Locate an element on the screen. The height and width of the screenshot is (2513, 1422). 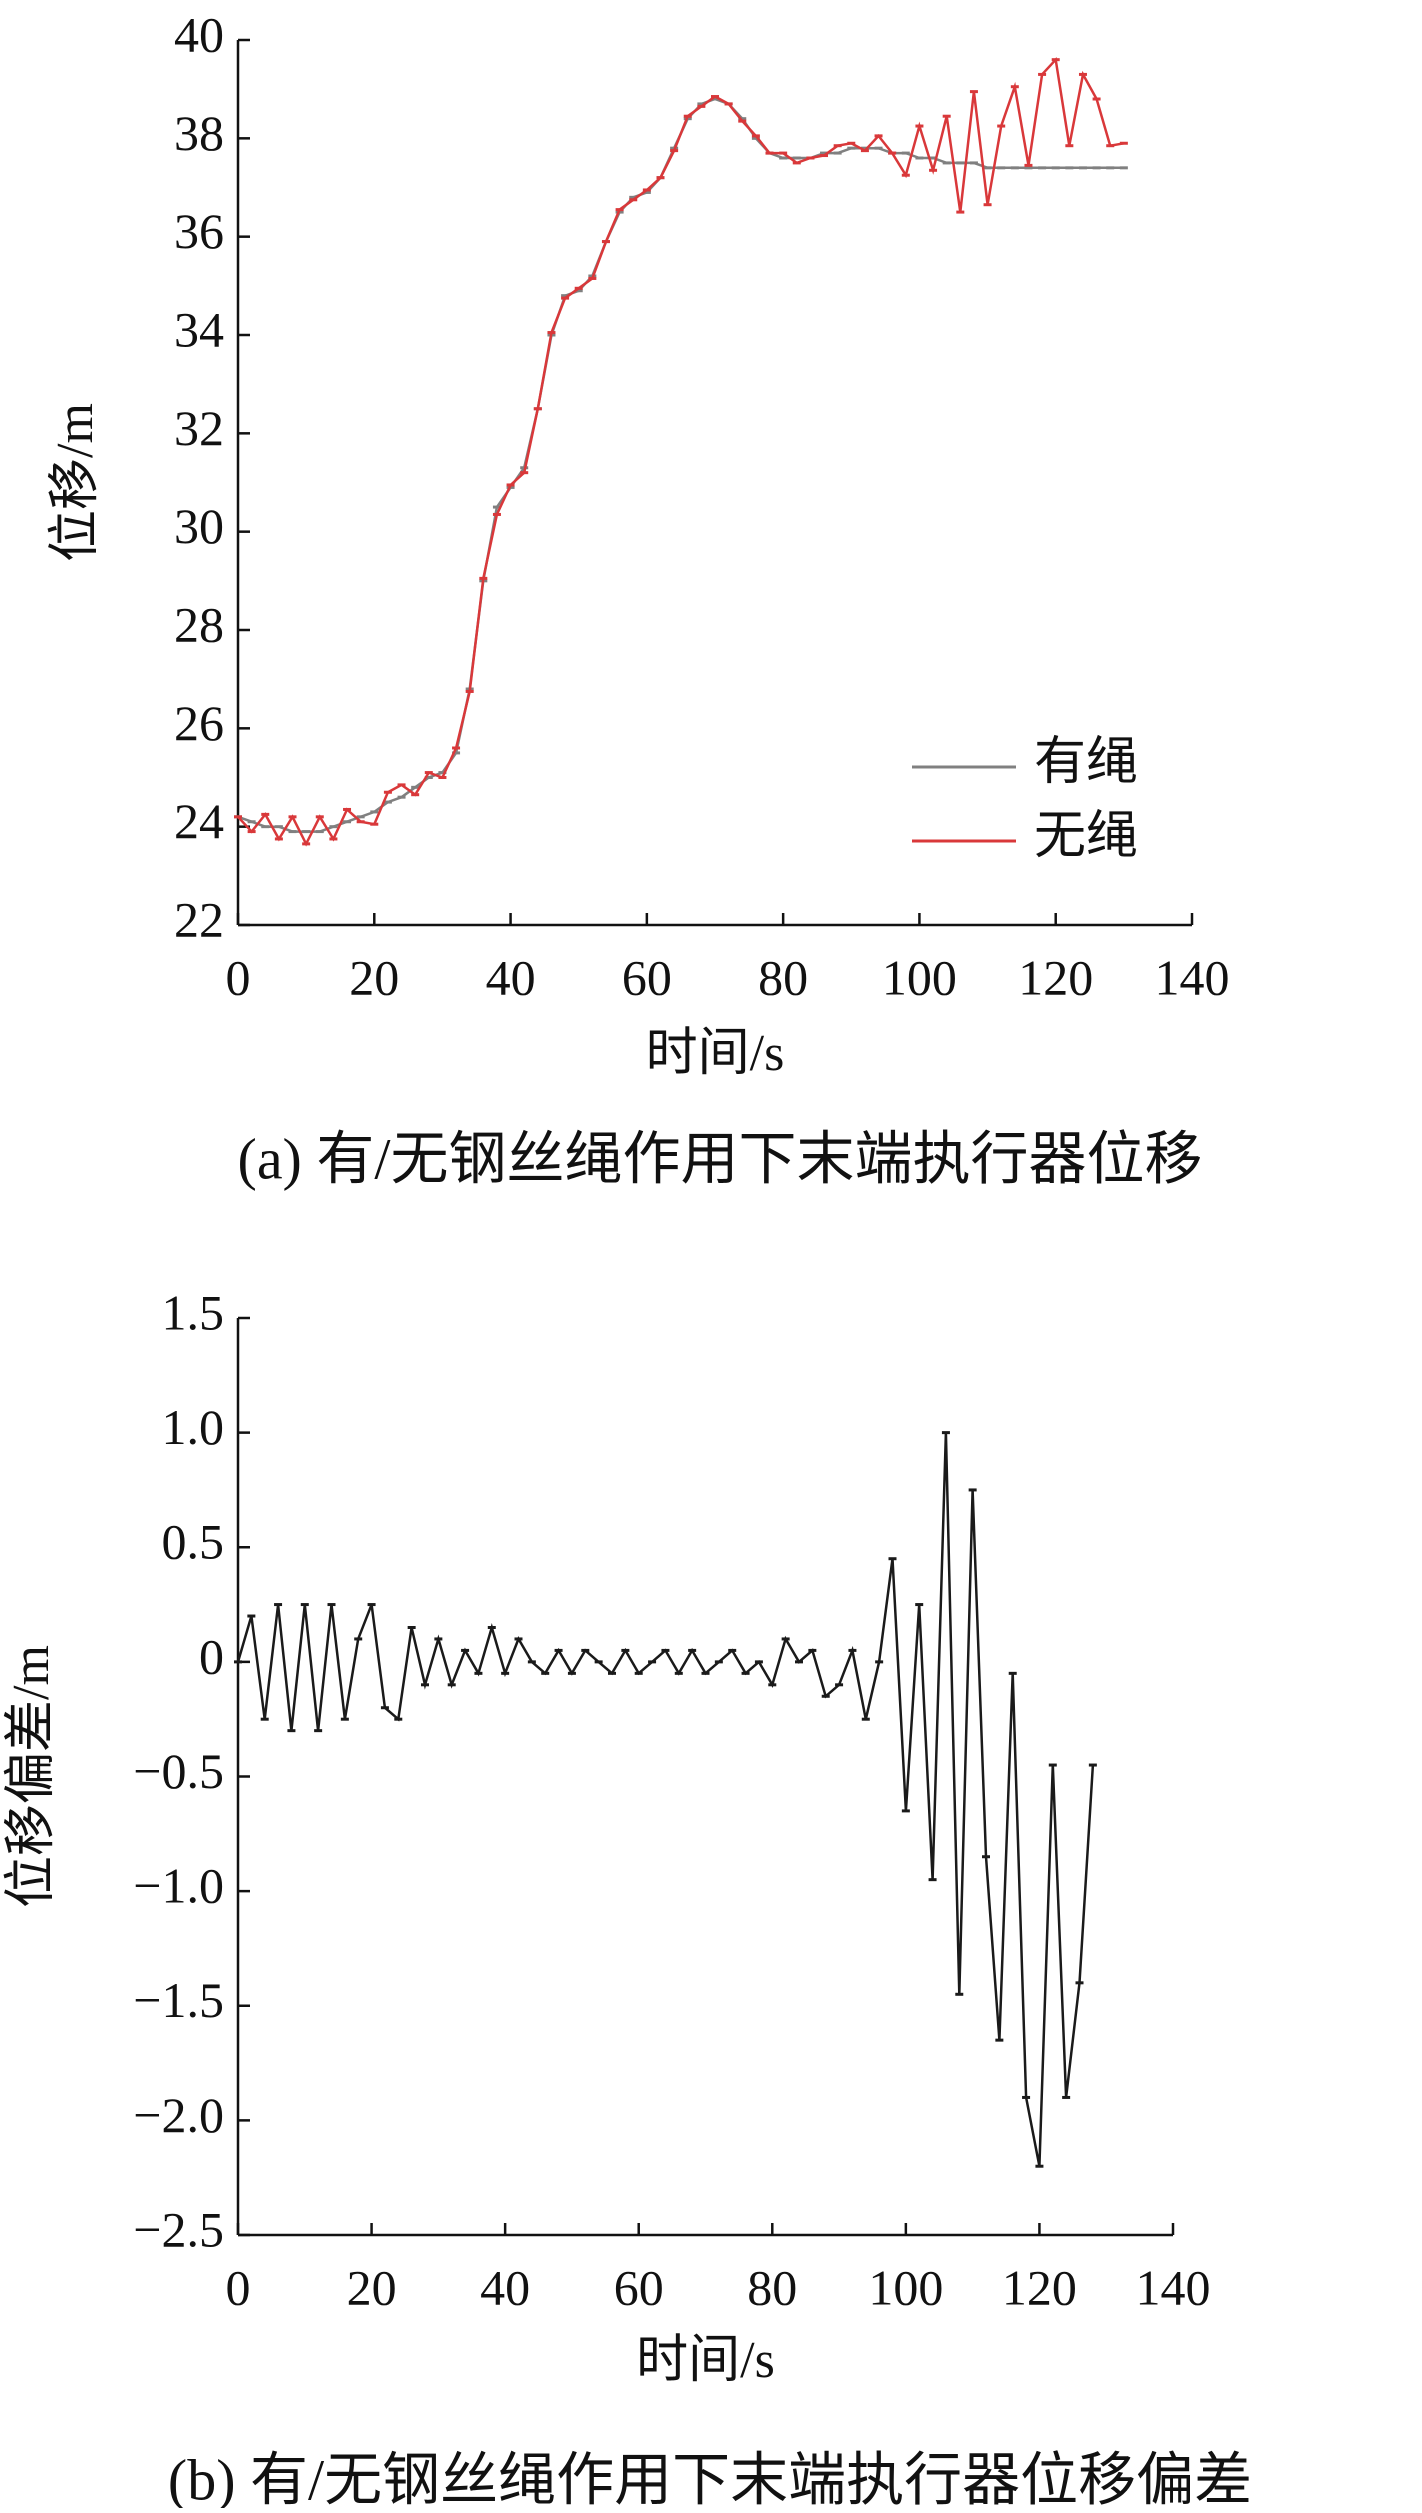
y-tick-label: 0 is located at coordinates (211, 1656).